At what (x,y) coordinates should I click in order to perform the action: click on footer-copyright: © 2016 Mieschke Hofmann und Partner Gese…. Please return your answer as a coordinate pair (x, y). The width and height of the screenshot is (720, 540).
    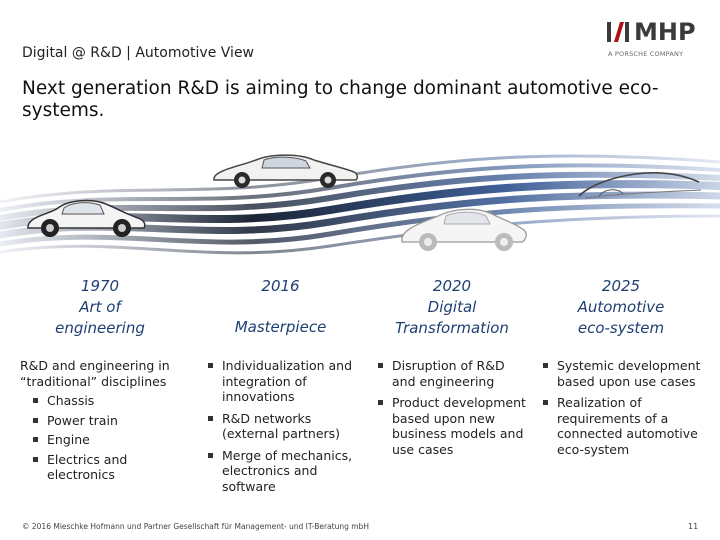
    Looking at the image, I should click on (195, 526).